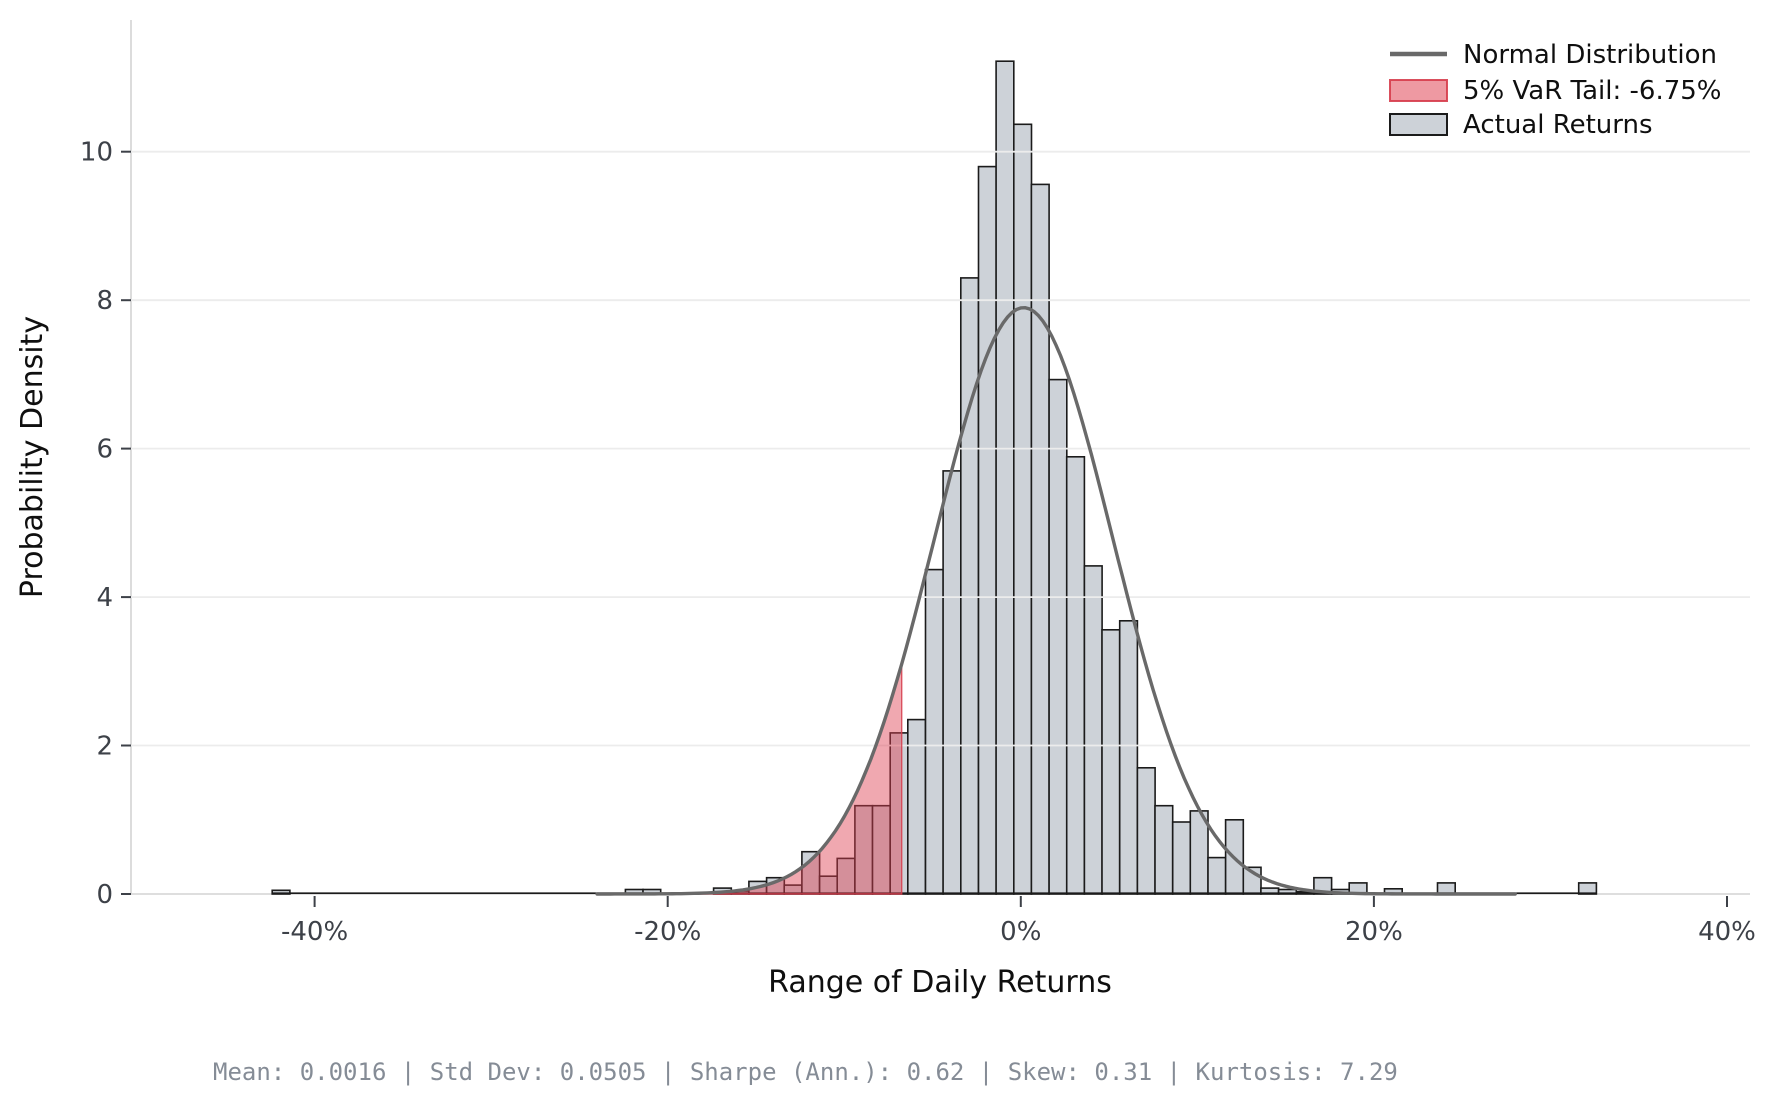  Describe the element at coordinates (104, 747) in the screenshot. I see `y-tick-label: 2` at that location.